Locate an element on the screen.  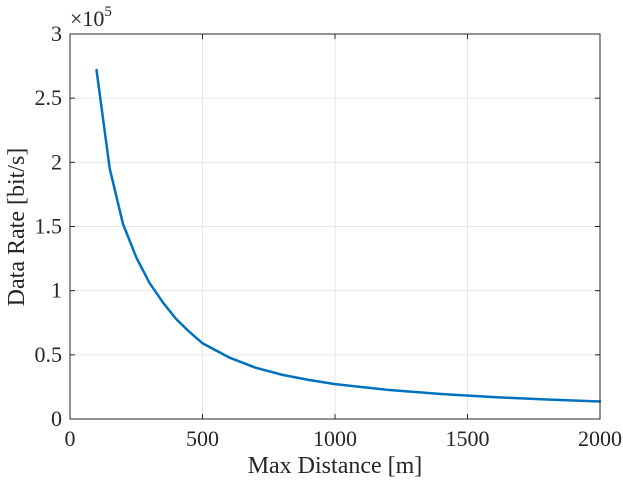
x-tick-label: 1000 is located at coordinates (335, 438).